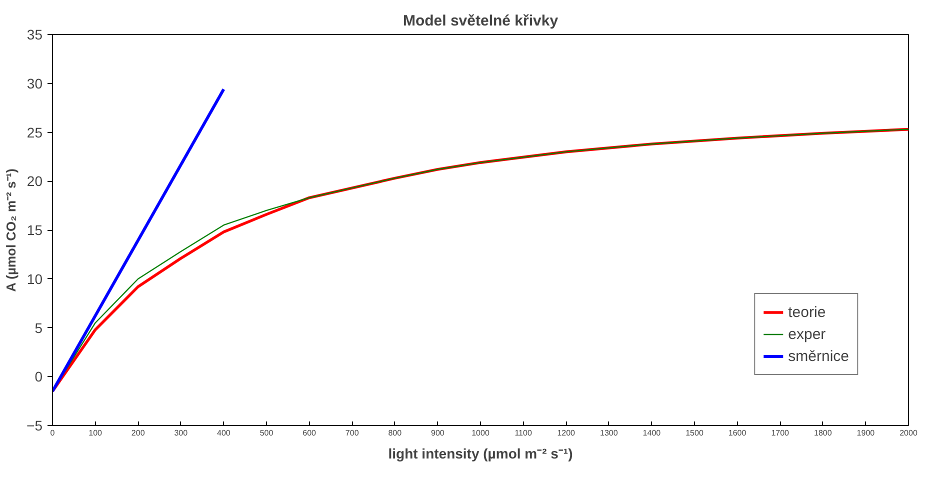 The width and height of the screenshot is (951, 484). Describe the element at coordinates (866, 433) in the screenshot. I see `x-tick-label: 1900` at that location.